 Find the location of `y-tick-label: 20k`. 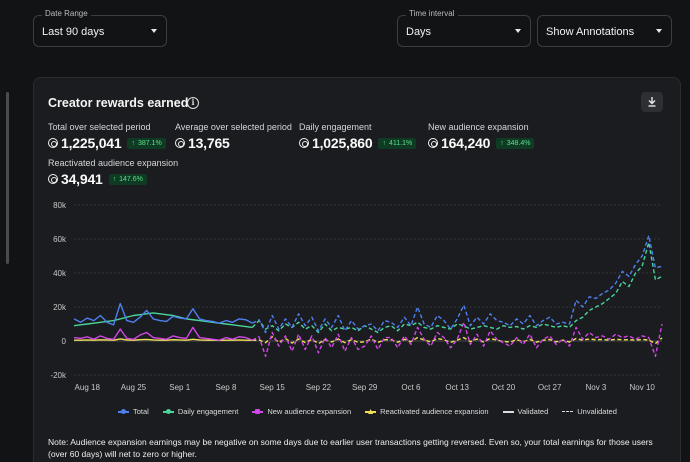

y-tick-label: 20k is located at coordinates (60, 307).